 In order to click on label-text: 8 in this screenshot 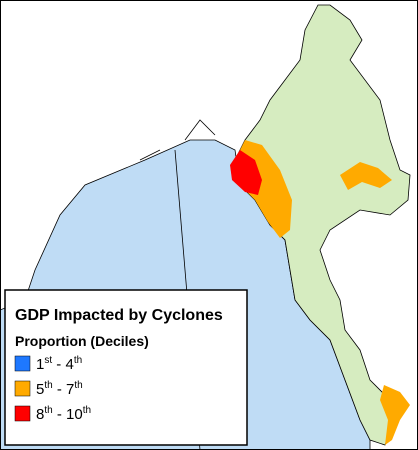, I will do `click(40, 414)`.